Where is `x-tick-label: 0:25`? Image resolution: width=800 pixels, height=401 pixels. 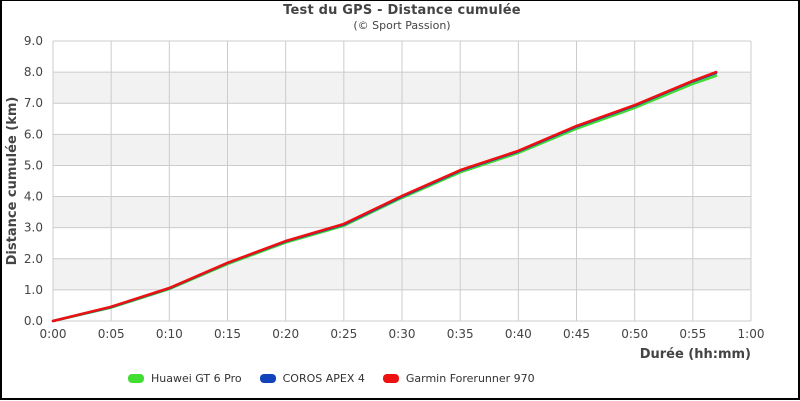 x-tick-label: 0:25 is located at coordinates (343, 334).